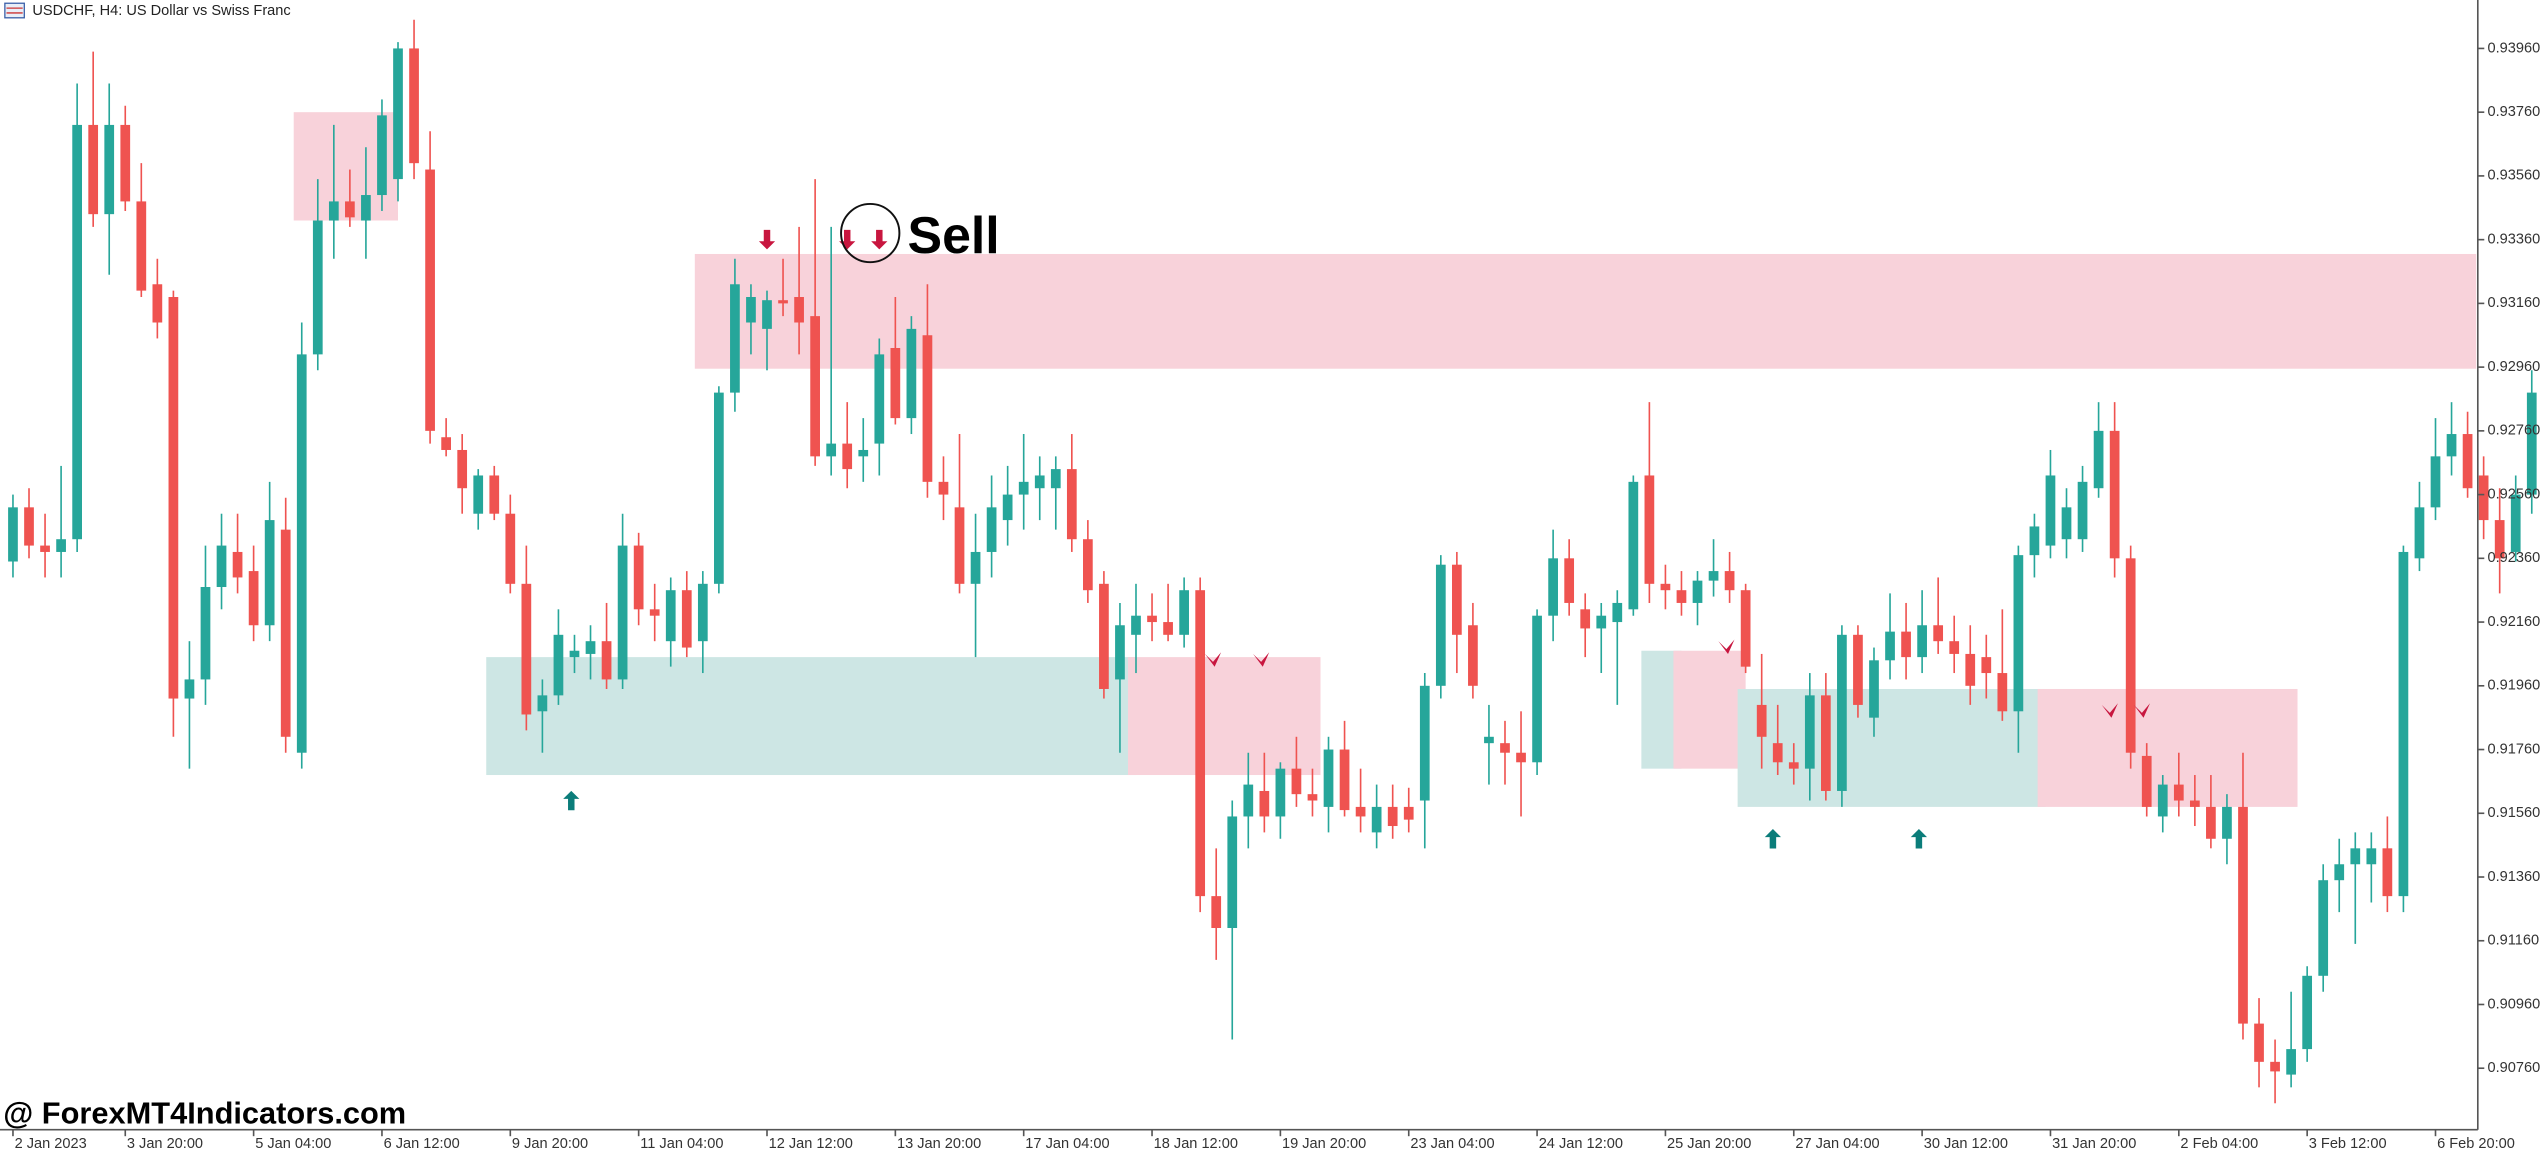  I want to click on x-tick-label: 5 Jan 04:00, so click(293, 1144).